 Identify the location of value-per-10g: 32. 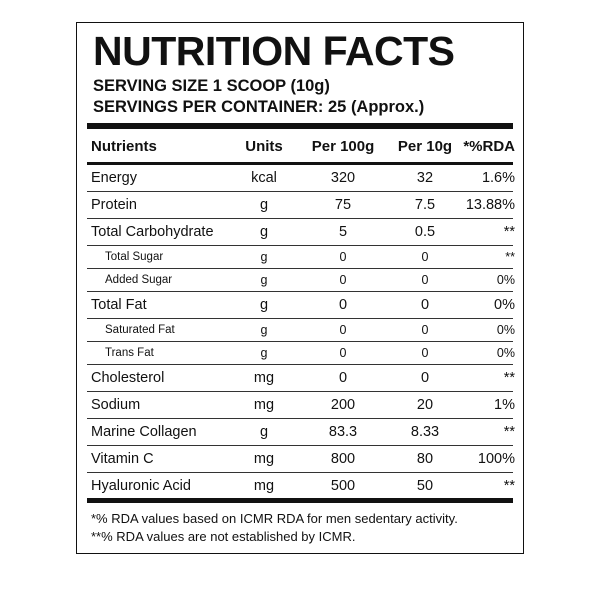
(425, 178).